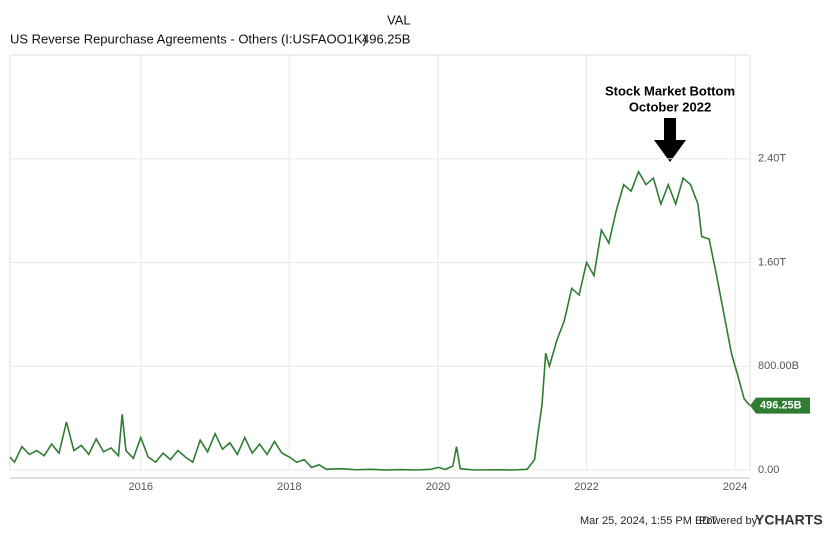 Image resolution: width=832 pixels, height=534 pixels. Describe the element at coordinates (438, 487) in the screenshot. I see `x-tick-label: 2020` at that location.